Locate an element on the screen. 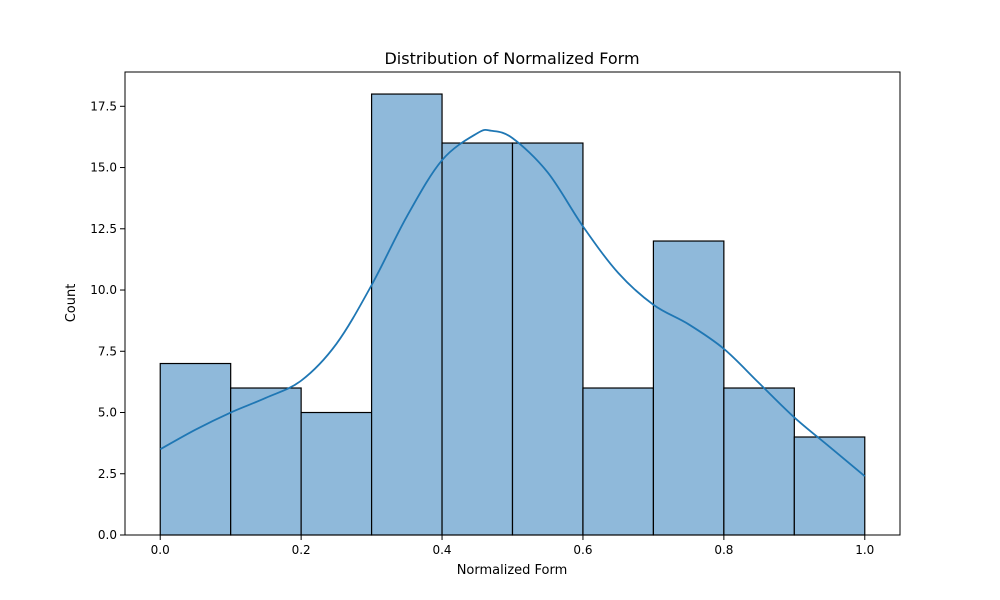  y-tick-label: 17.5 is located at coordinates (103, 106).